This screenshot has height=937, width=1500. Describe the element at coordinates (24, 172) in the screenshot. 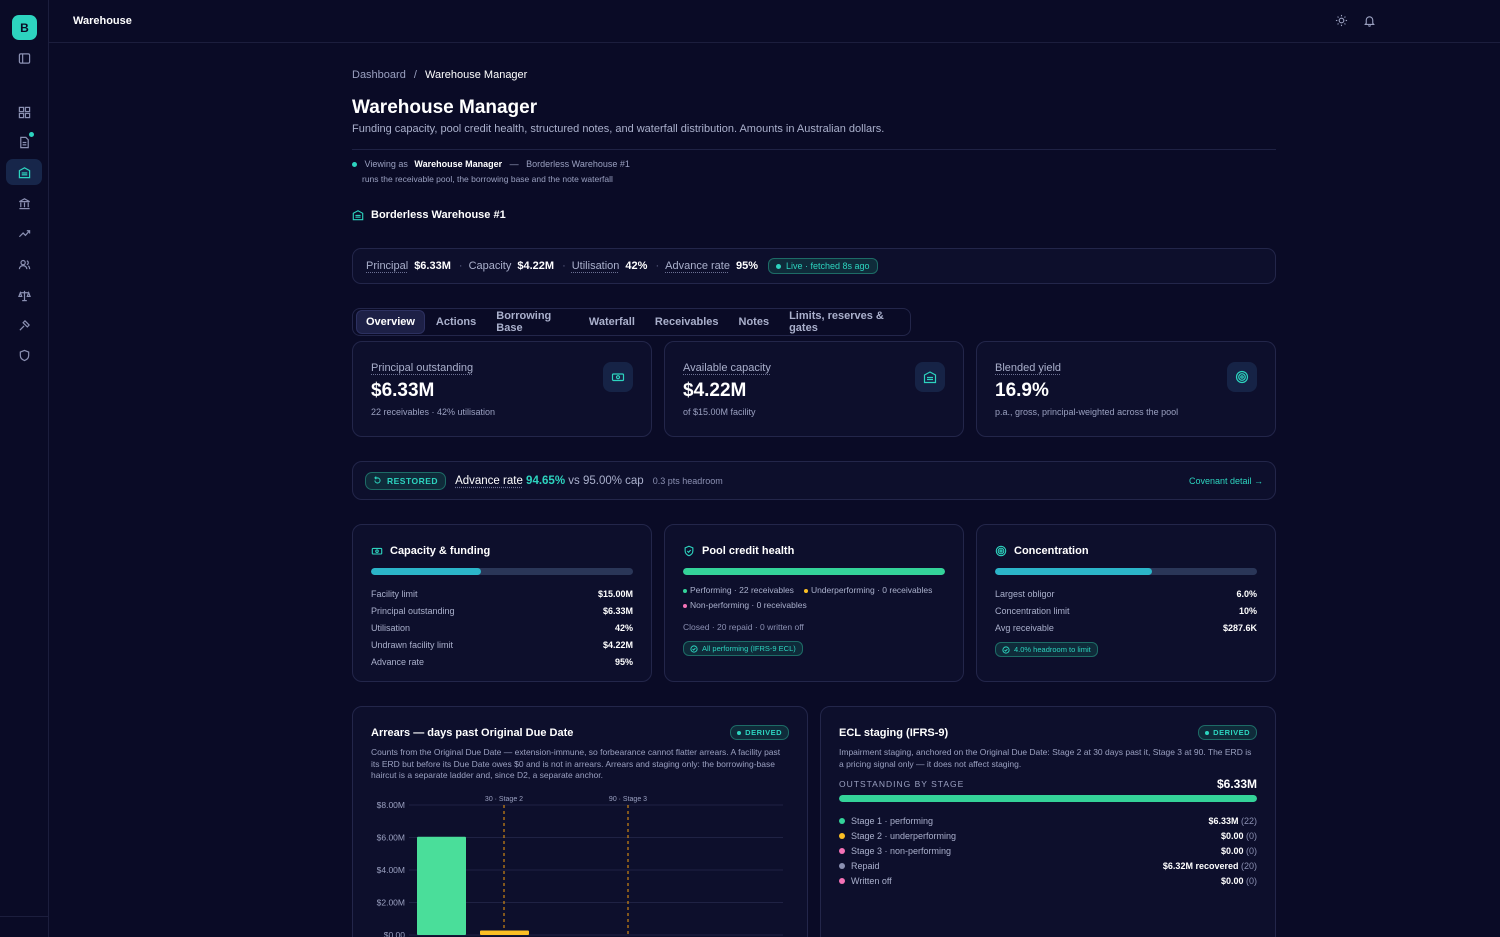

I see `warehouse-nav-icon` at that location.